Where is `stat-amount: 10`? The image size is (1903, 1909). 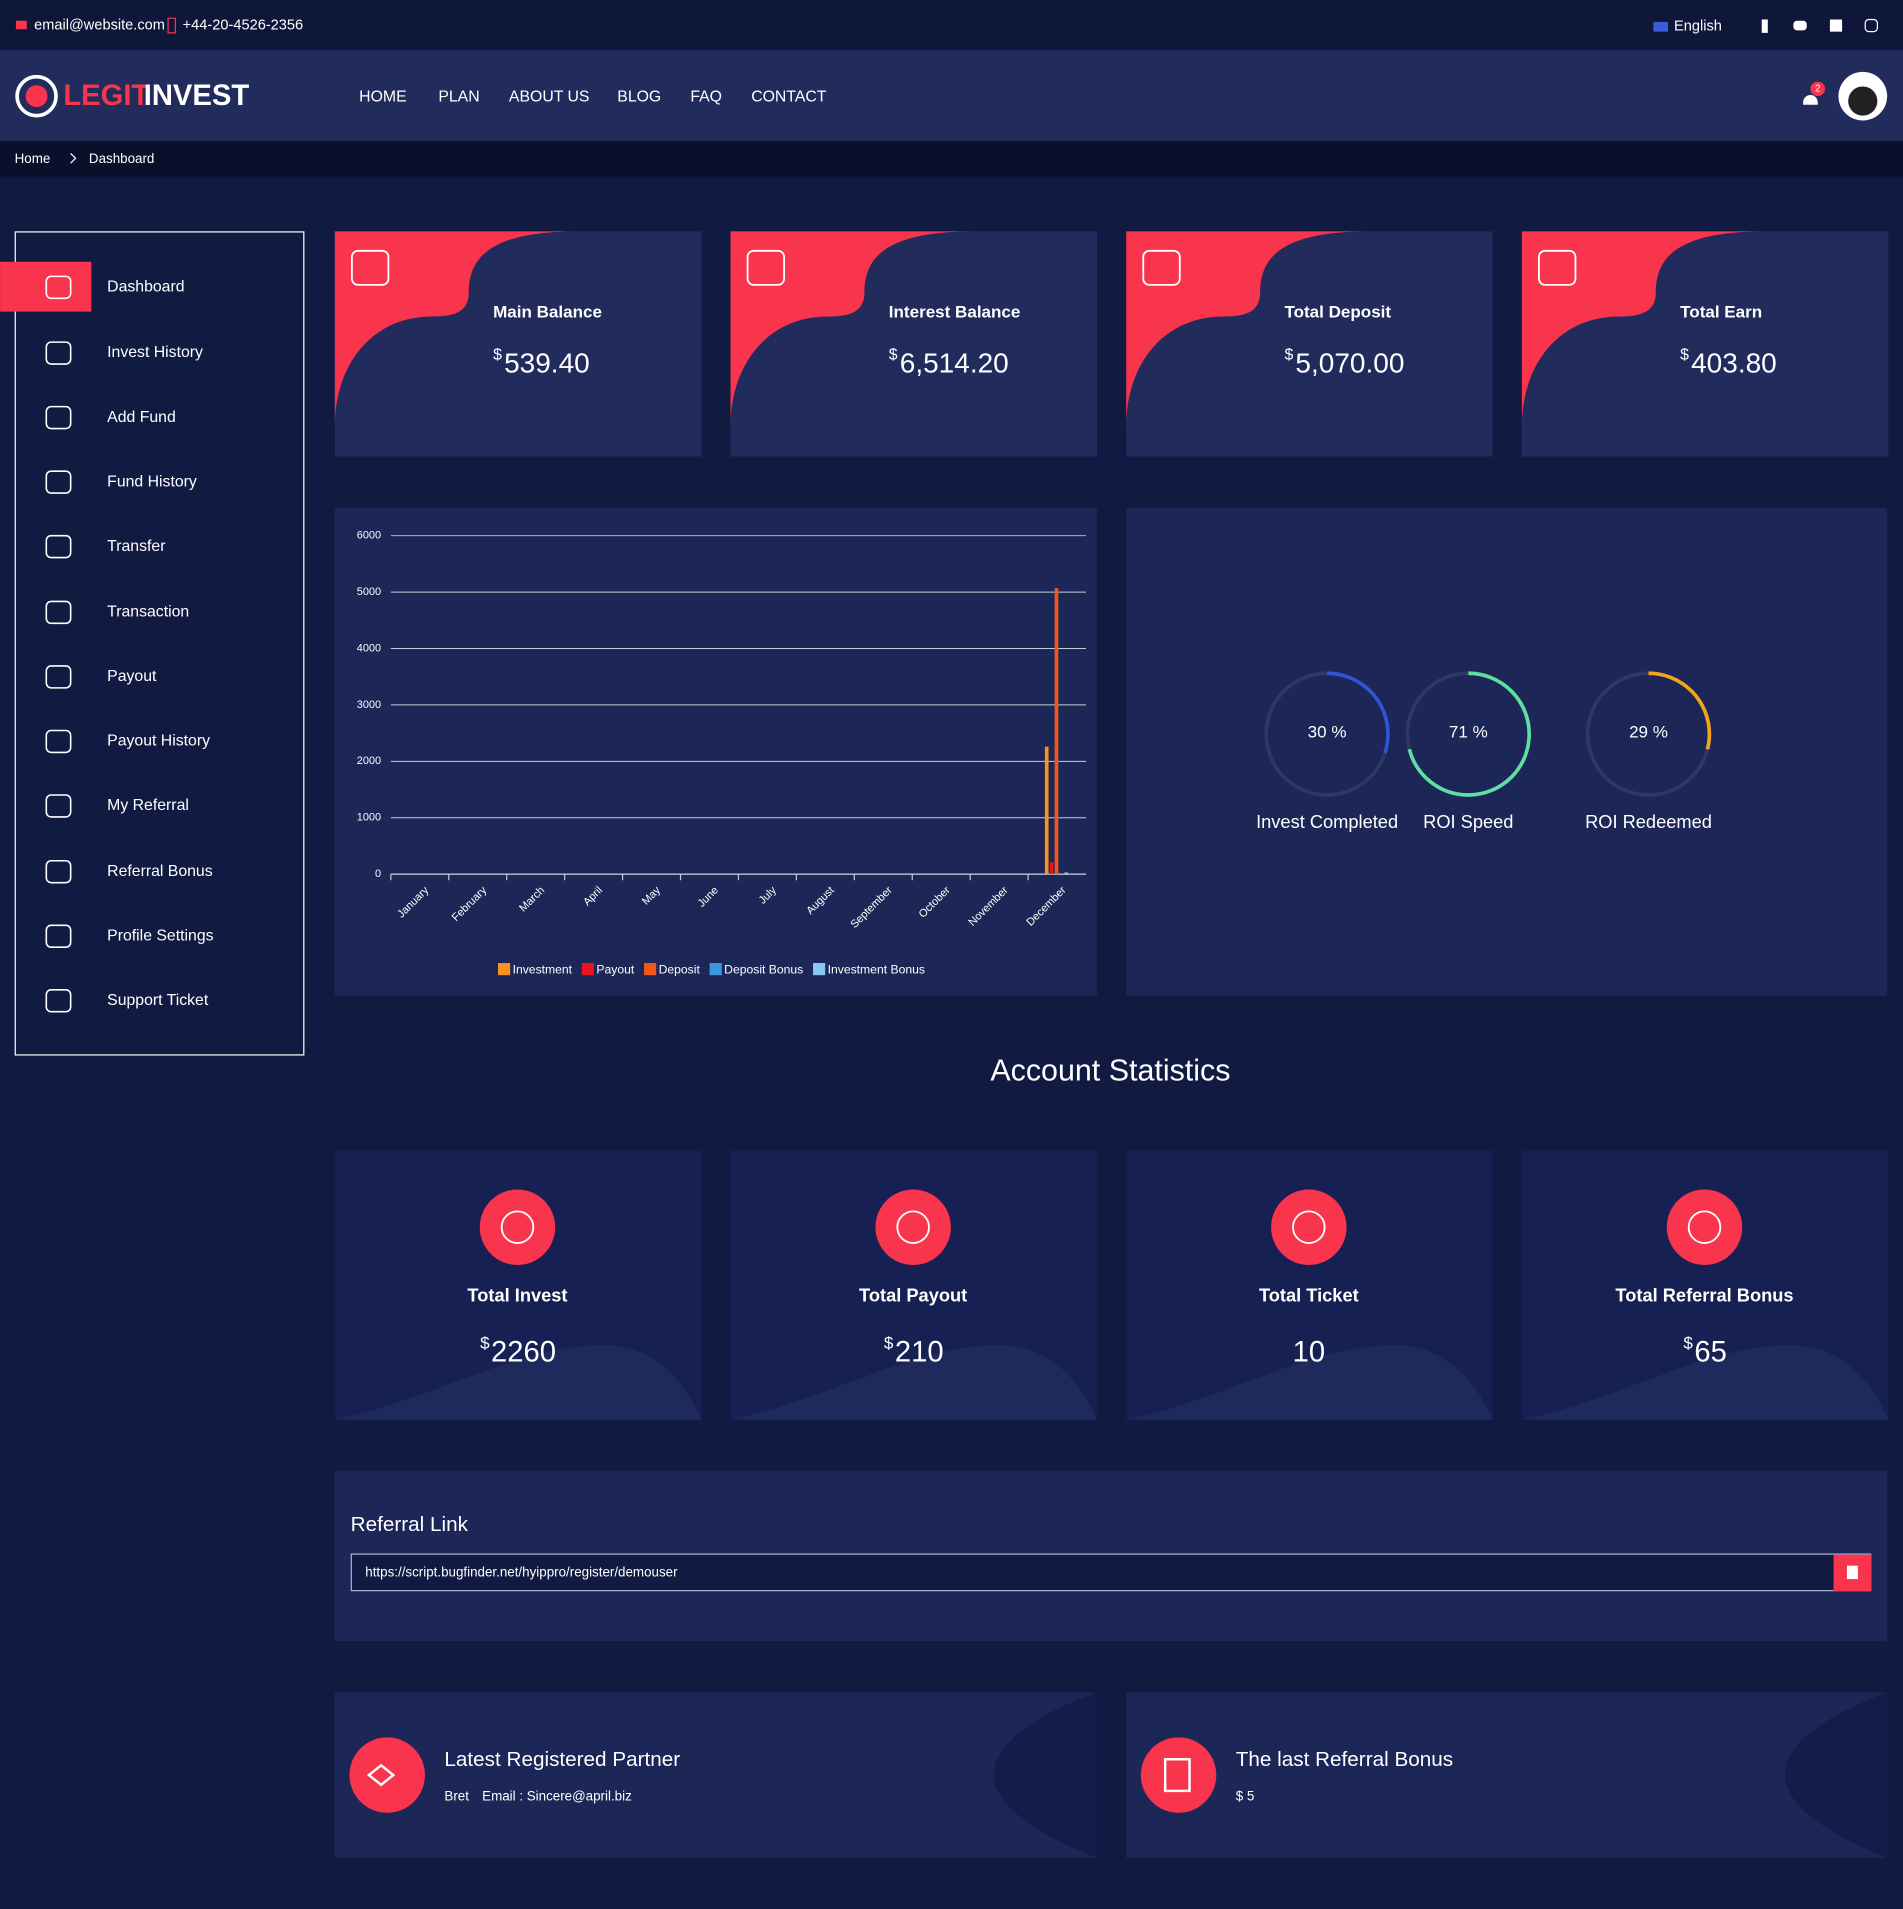 stat-amount: 10 is located at coordinates (1309, 1353).